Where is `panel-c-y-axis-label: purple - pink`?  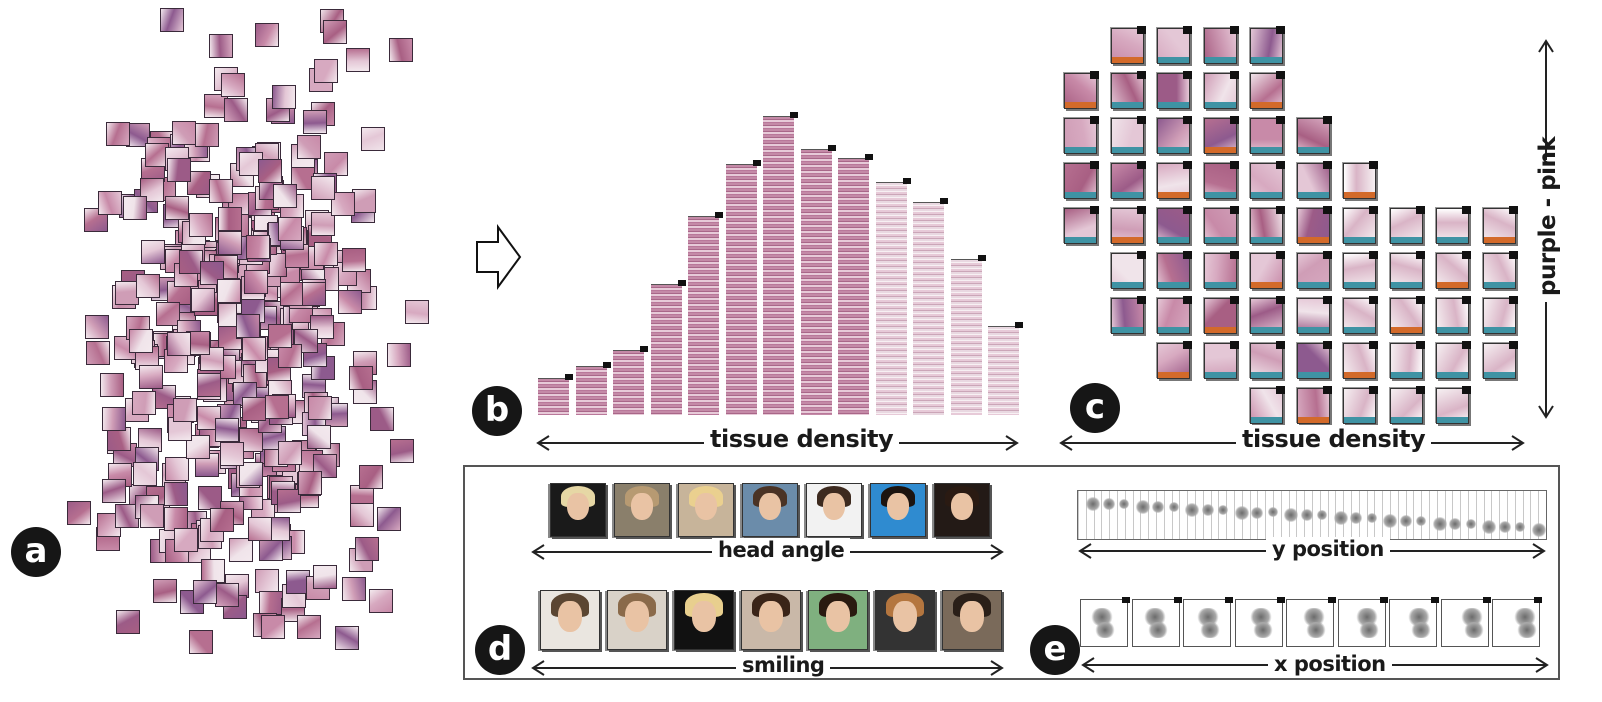
panel-c-y-axis-label: purple - pink is located at coordinates (1548, 219).